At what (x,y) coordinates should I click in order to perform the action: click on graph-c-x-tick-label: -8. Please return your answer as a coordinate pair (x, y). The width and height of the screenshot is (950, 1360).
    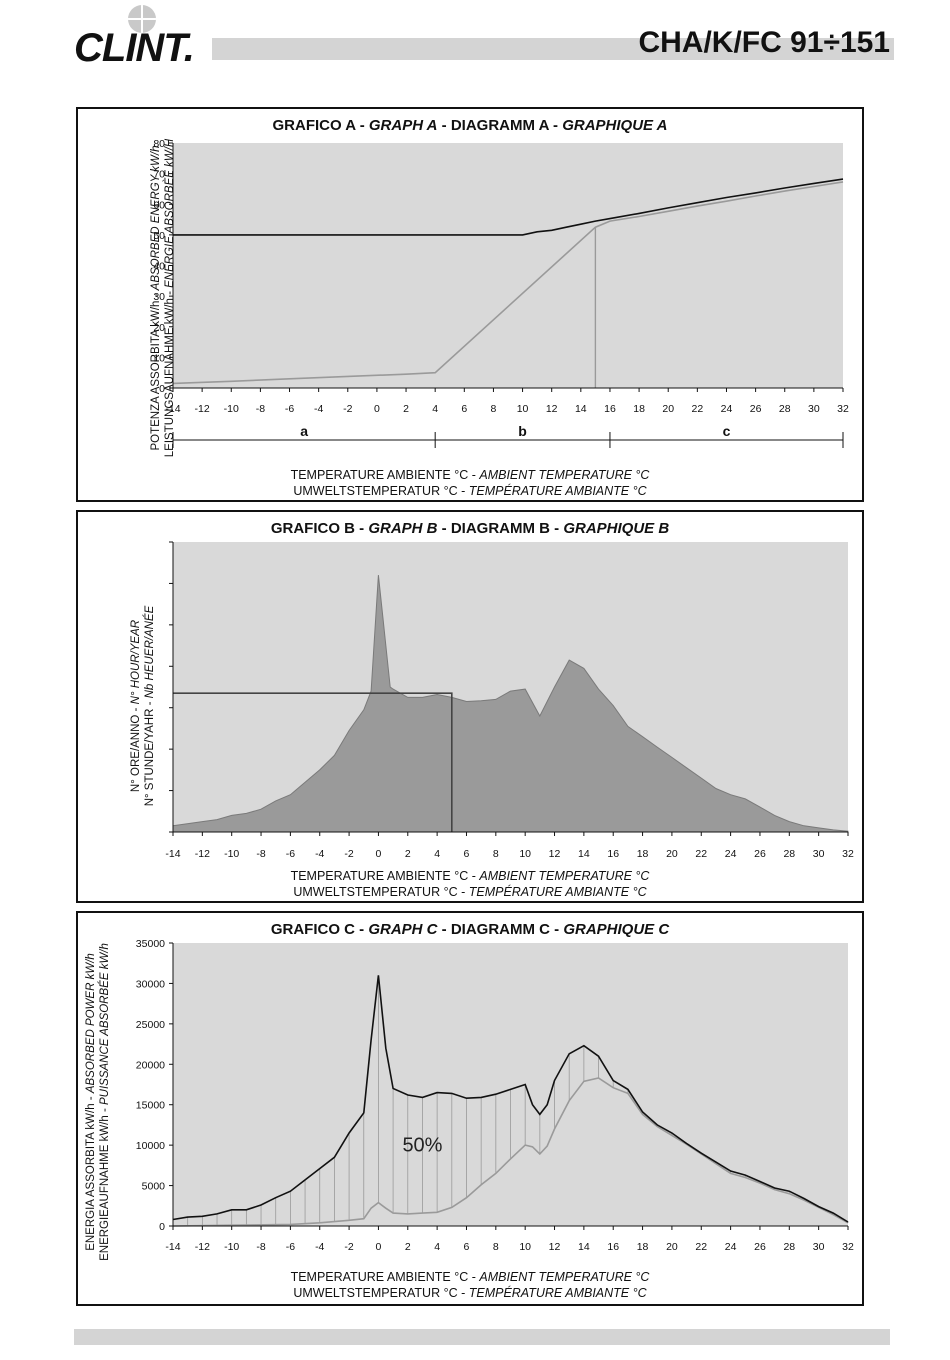
    Looking at the image, I should click on (260, 1247).